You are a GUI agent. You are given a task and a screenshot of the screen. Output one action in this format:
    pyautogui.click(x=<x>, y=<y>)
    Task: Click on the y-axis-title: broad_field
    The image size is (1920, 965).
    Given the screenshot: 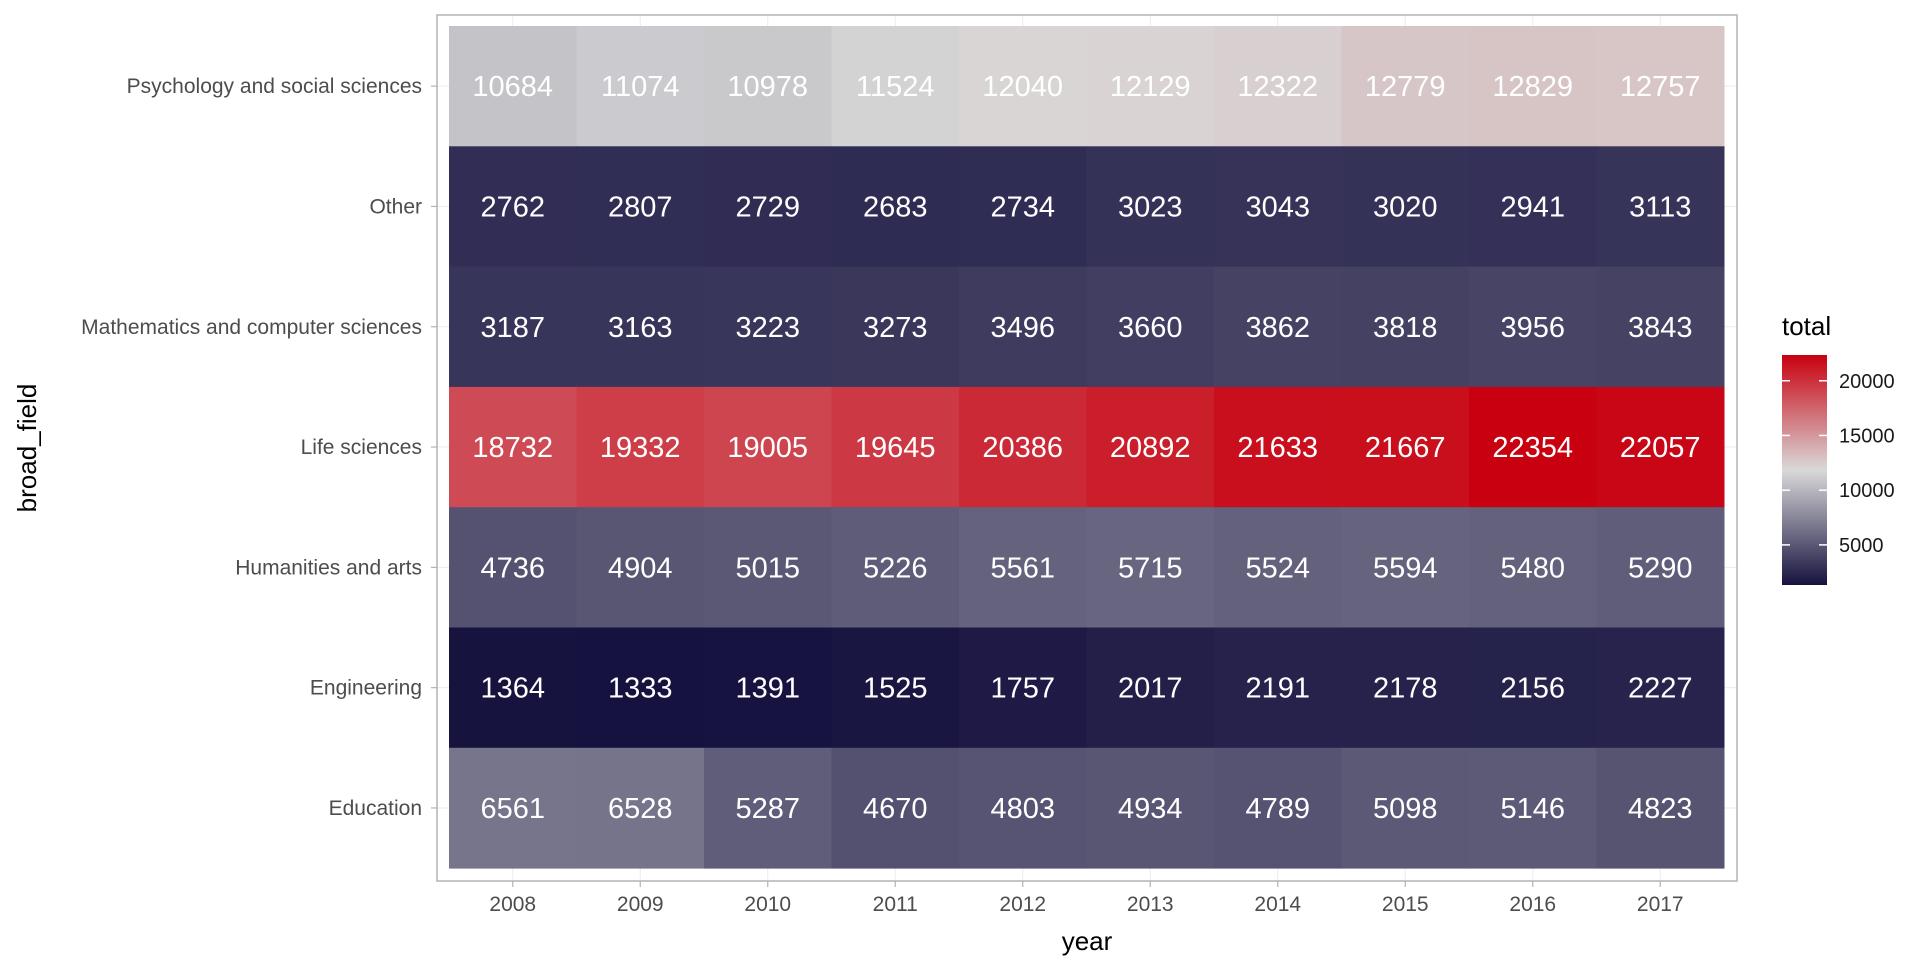 What is the action you would take?
    pyautogui.click(x=27, y=448)
    